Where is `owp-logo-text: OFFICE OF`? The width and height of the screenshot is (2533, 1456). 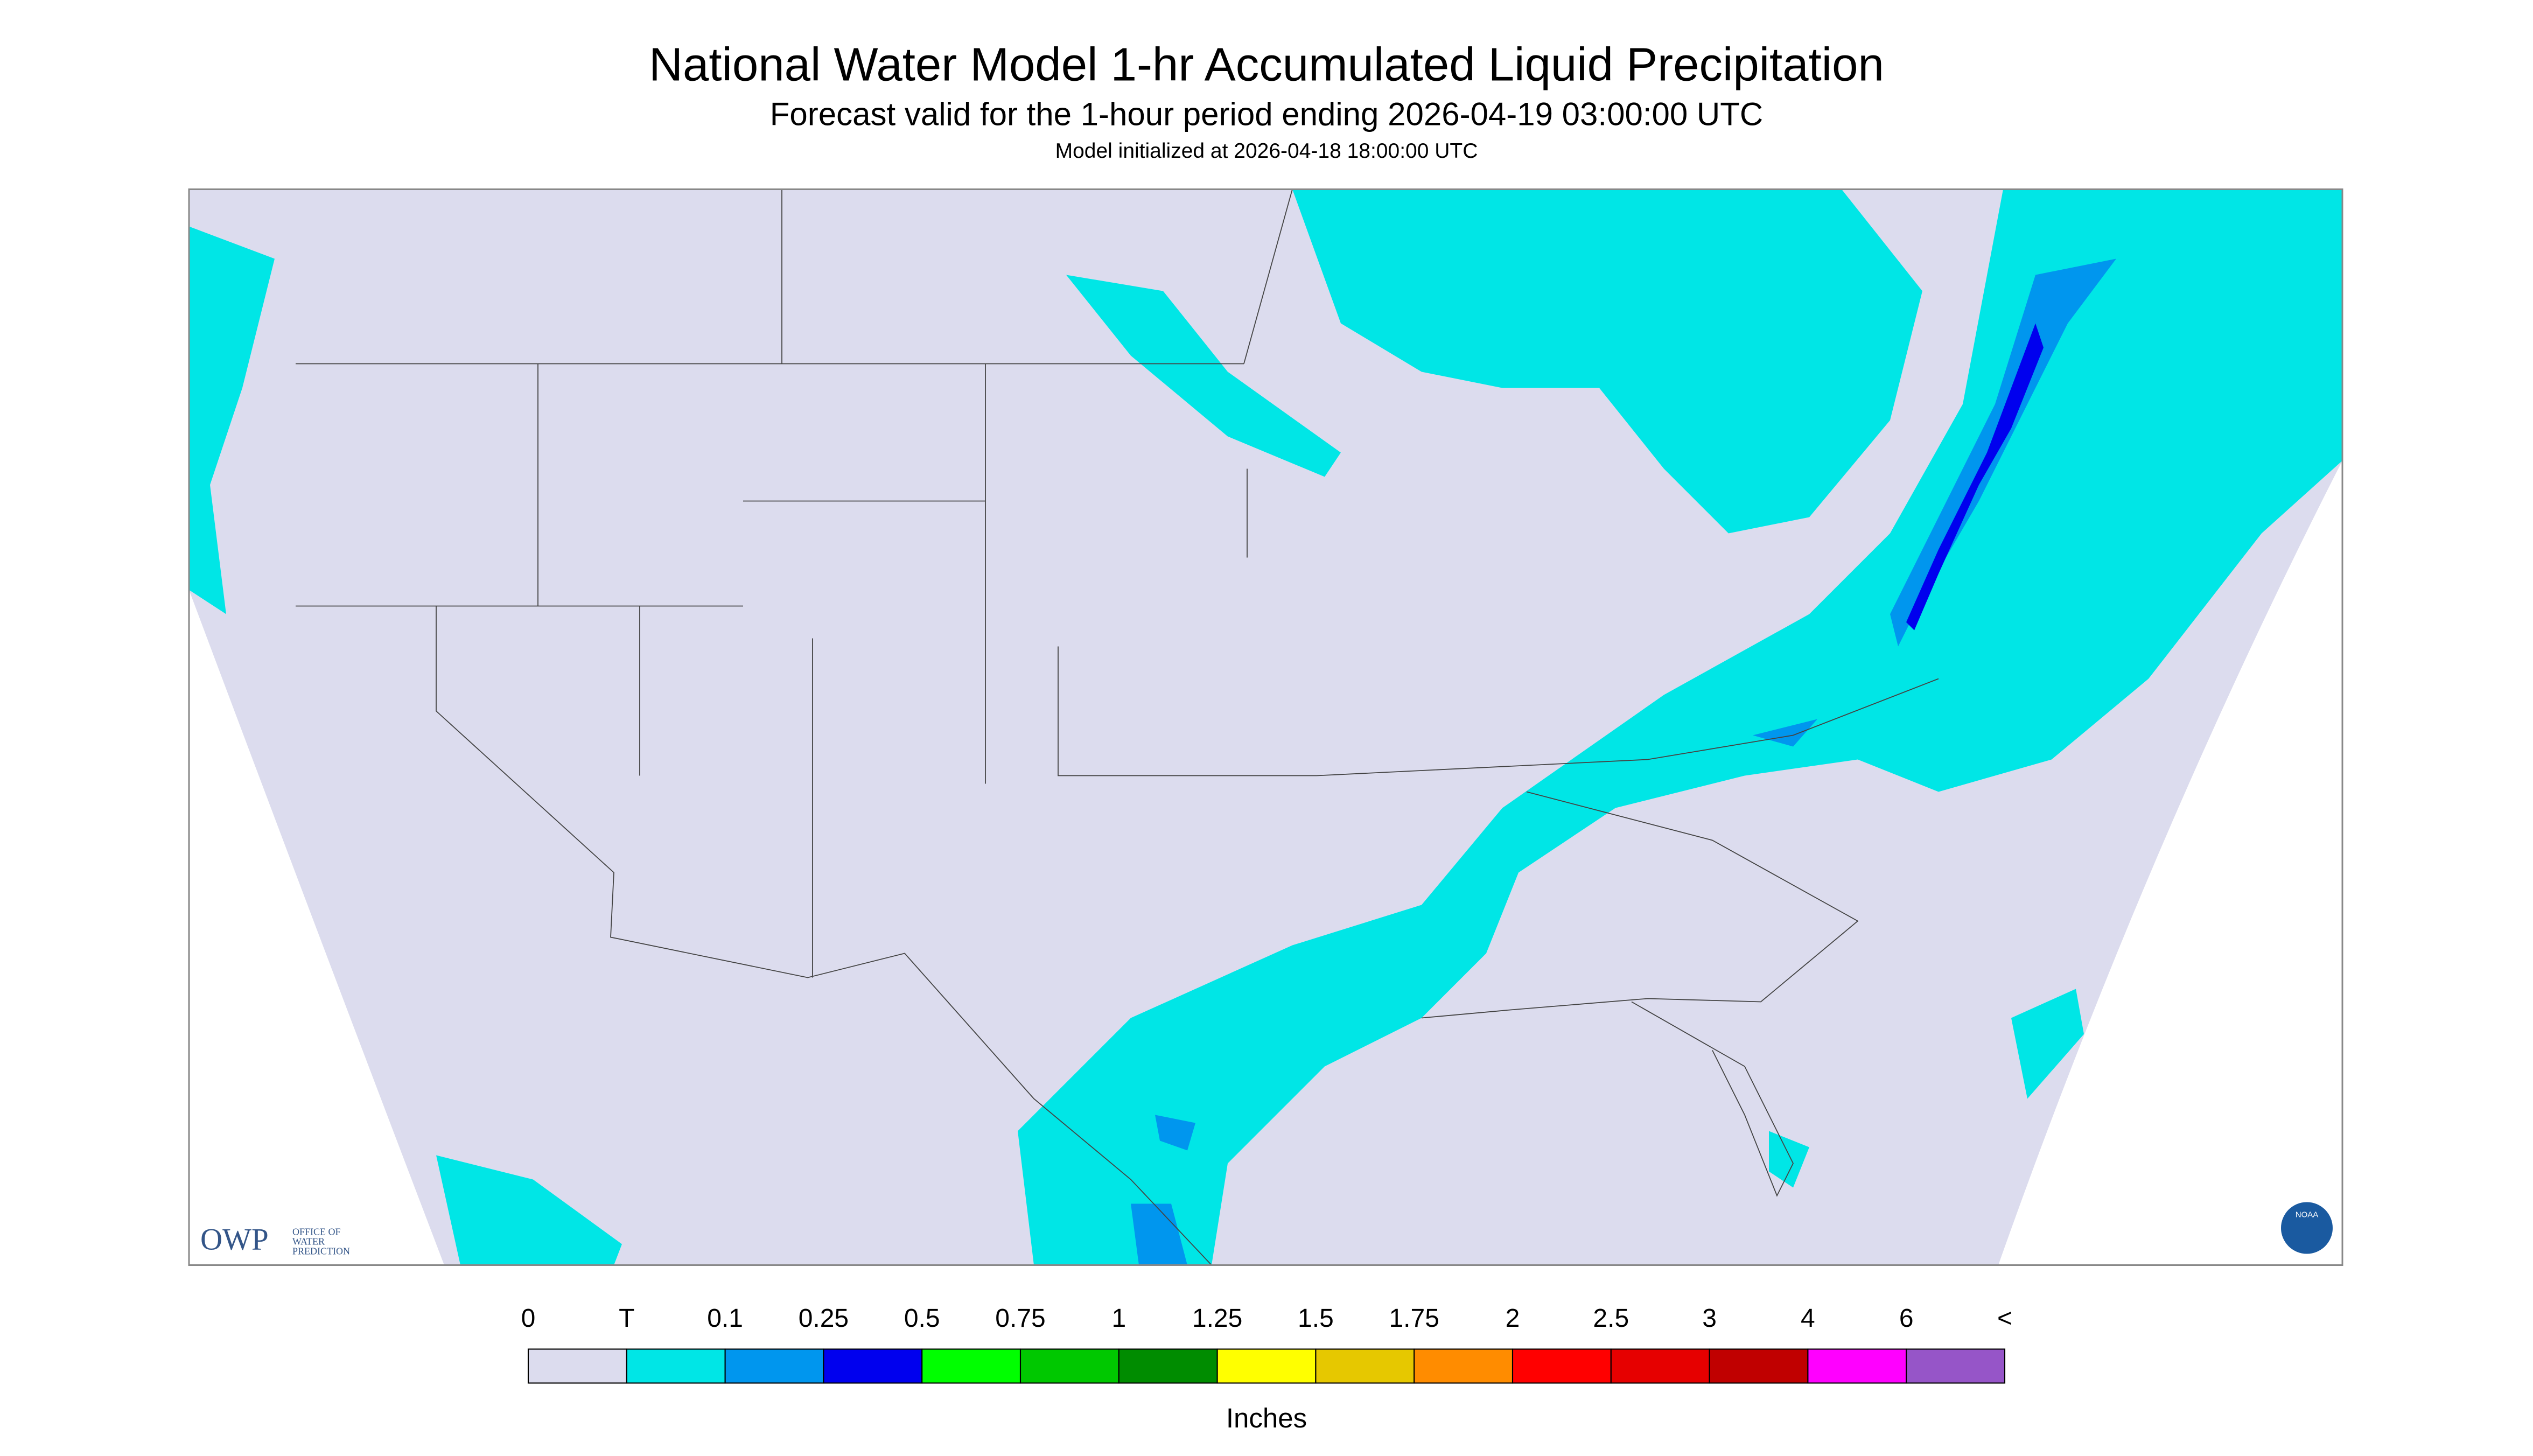
owp-logo-text: OFFICE OF is located at coordinates (316, 1232).